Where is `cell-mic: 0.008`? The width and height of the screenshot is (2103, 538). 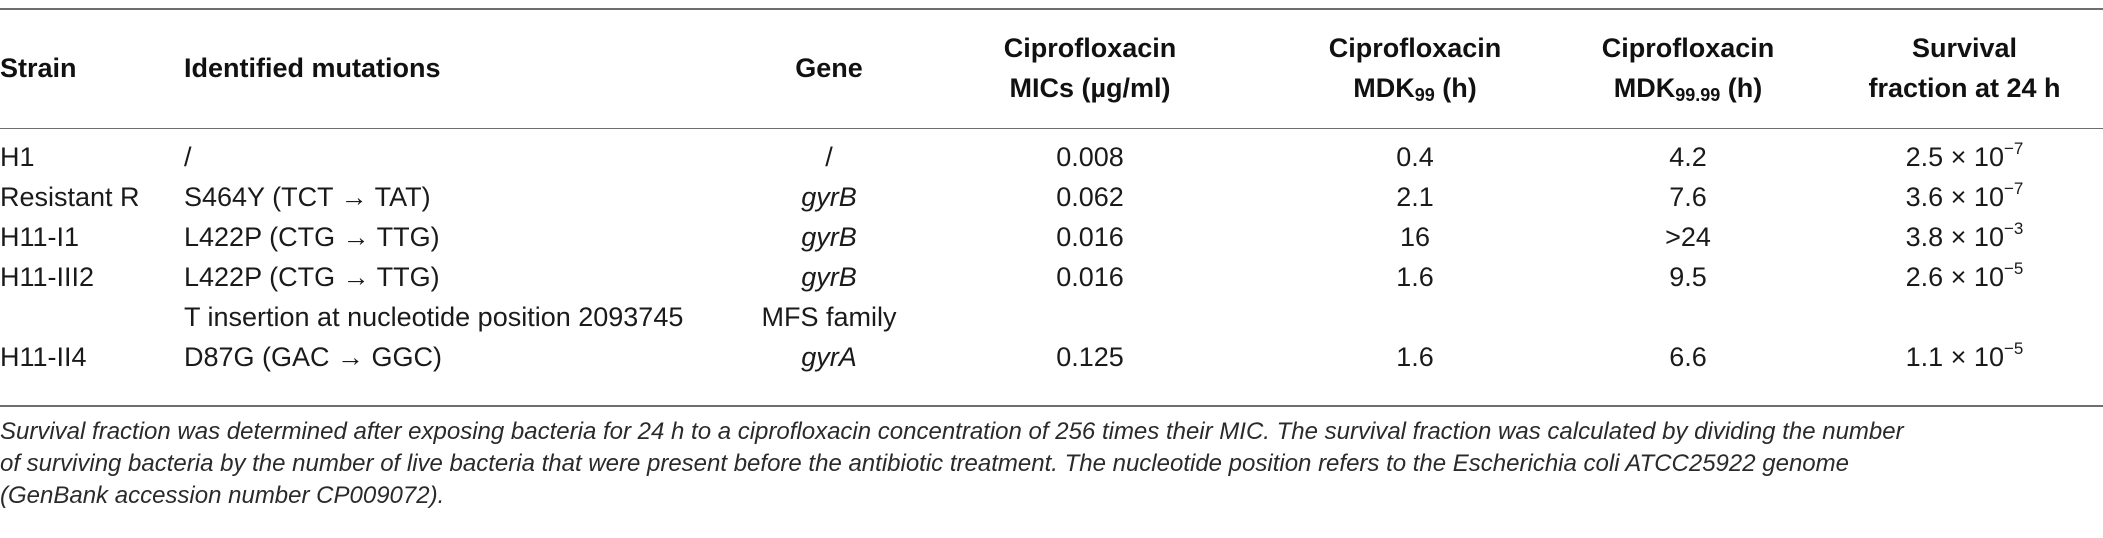 cell-mic: 0.008 is located at coordinates (1090, 157).